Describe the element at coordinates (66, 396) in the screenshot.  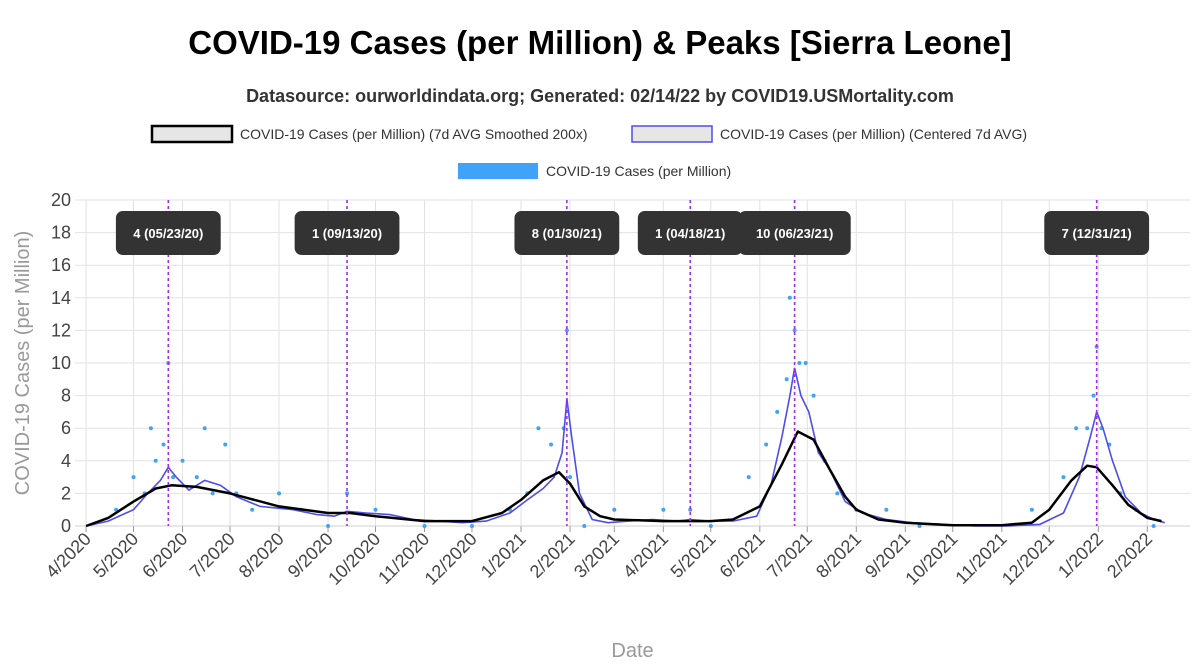
I see `y-tick-label-4: 8` at that location.